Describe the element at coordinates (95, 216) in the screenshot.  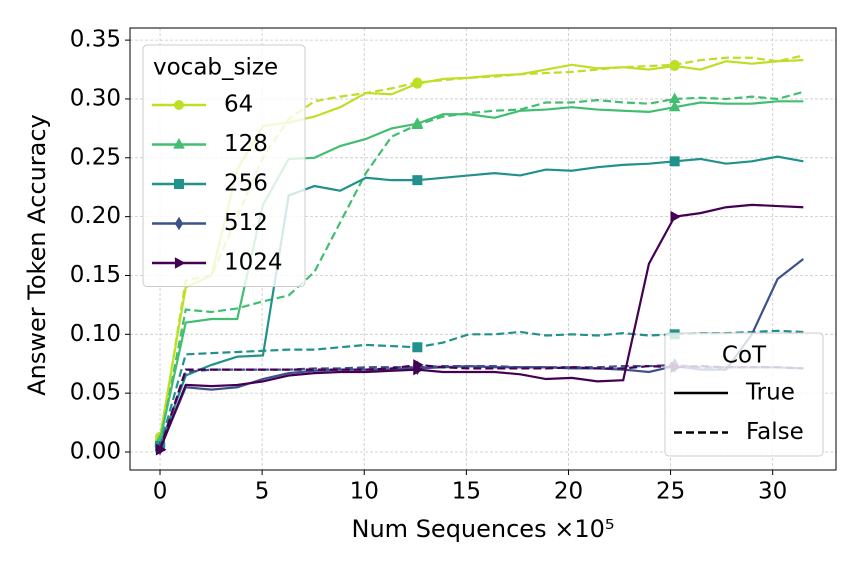
I see `y-tick-label: 0.20` at that location.